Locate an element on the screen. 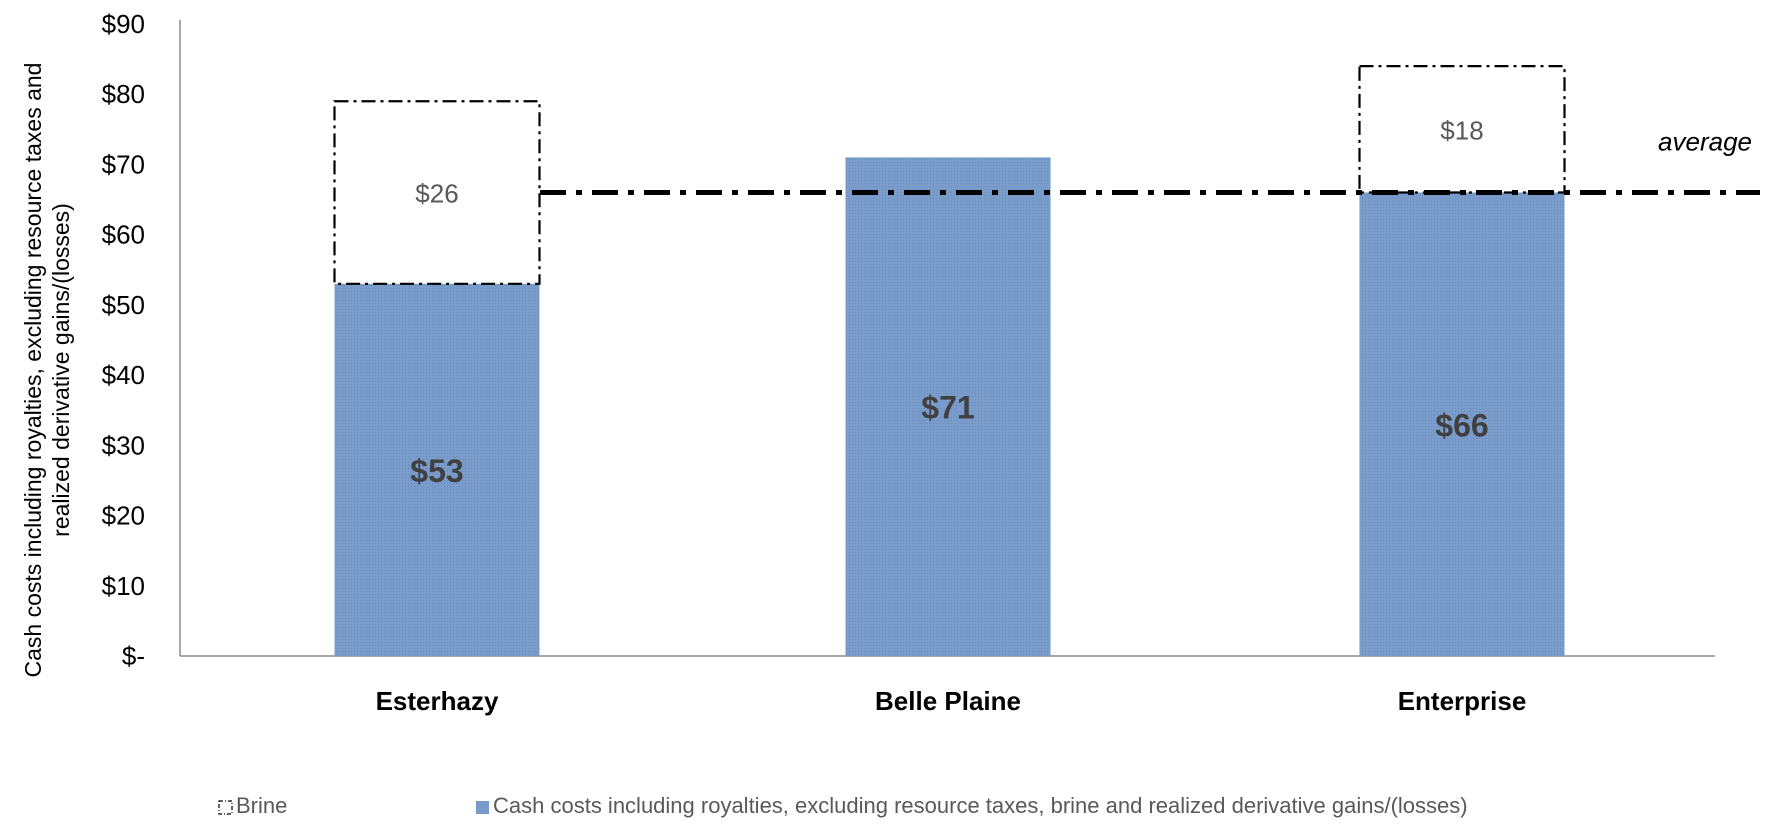  legend-swatch-brine is located at coordinates (225, 807).